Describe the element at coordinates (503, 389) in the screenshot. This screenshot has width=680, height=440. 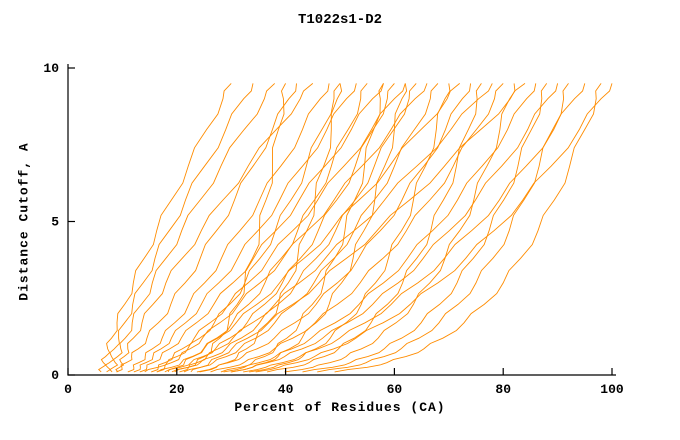
I see `x-tick-label: 80` at that location.